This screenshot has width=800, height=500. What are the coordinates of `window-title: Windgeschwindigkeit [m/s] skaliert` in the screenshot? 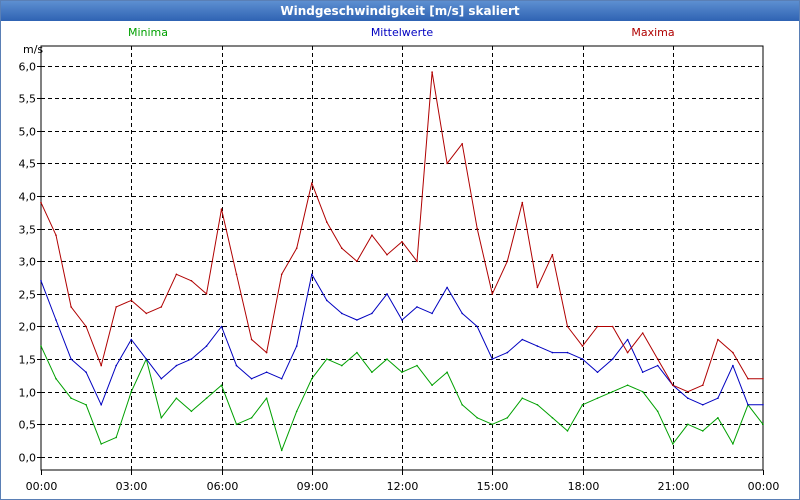 It's located at (400, 11).